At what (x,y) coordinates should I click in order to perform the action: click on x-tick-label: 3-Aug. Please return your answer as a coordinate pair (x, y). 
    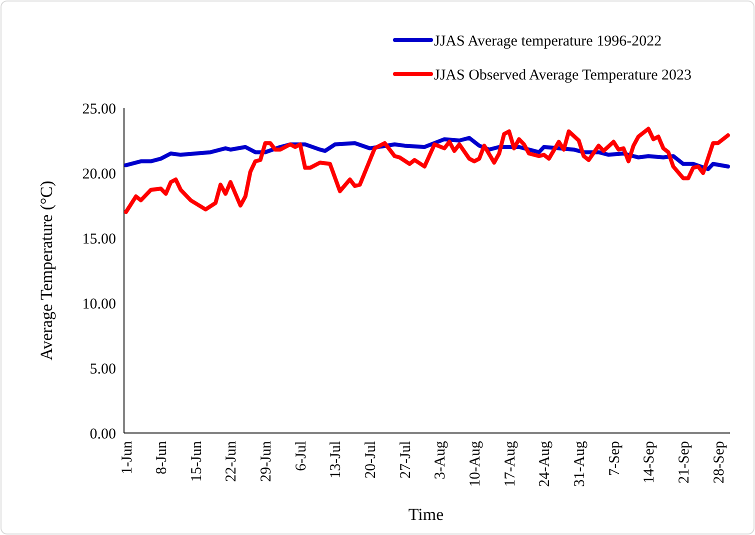
    Looking at the image, I should click on (440, 460).